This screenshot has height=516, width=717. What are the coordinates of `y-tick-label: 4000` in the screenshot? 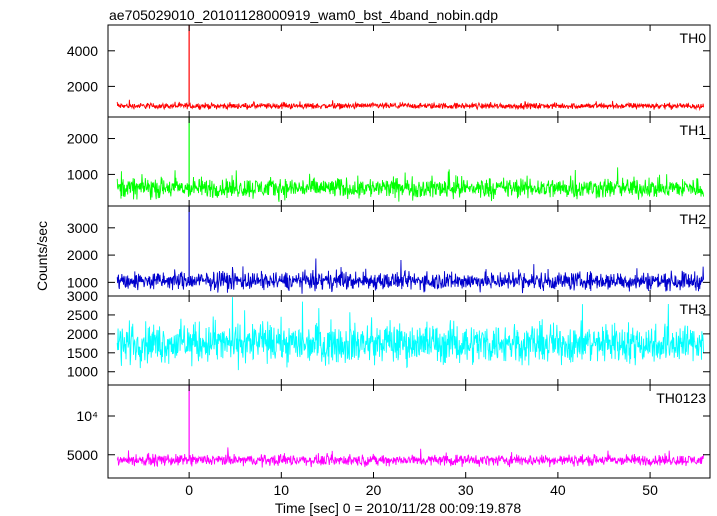 It's located at (82, 51).